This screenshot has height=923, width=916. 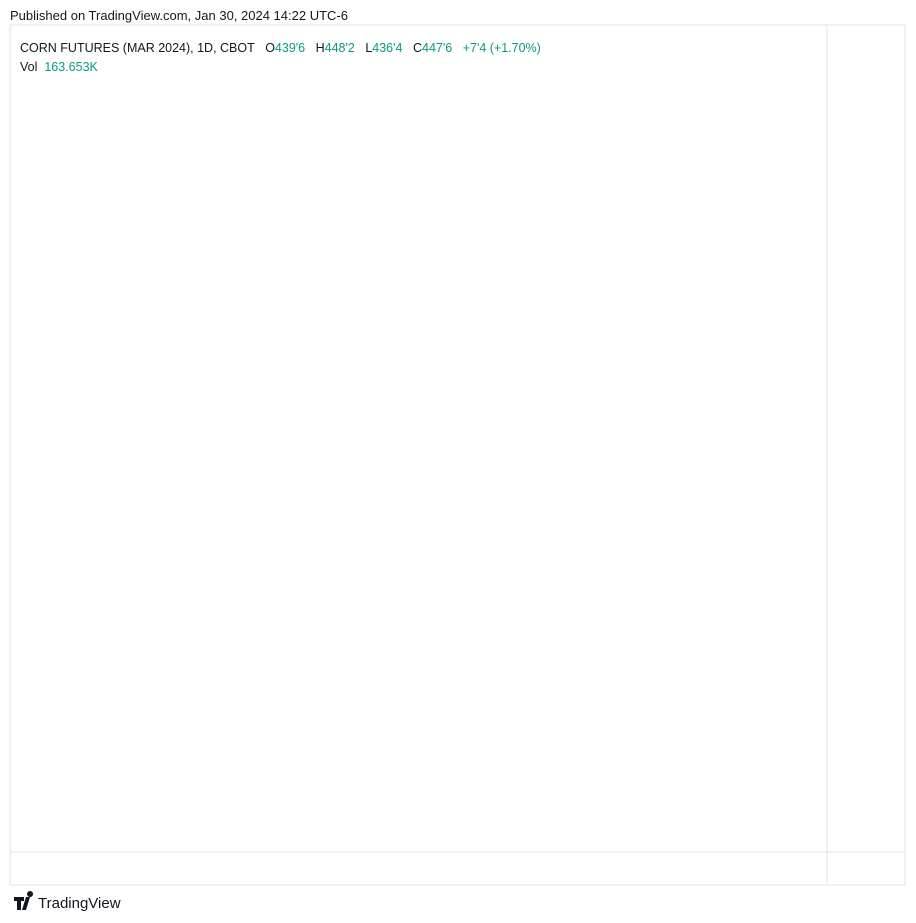 I want to click on volume-key: Vol, so click(x=29, y=67).